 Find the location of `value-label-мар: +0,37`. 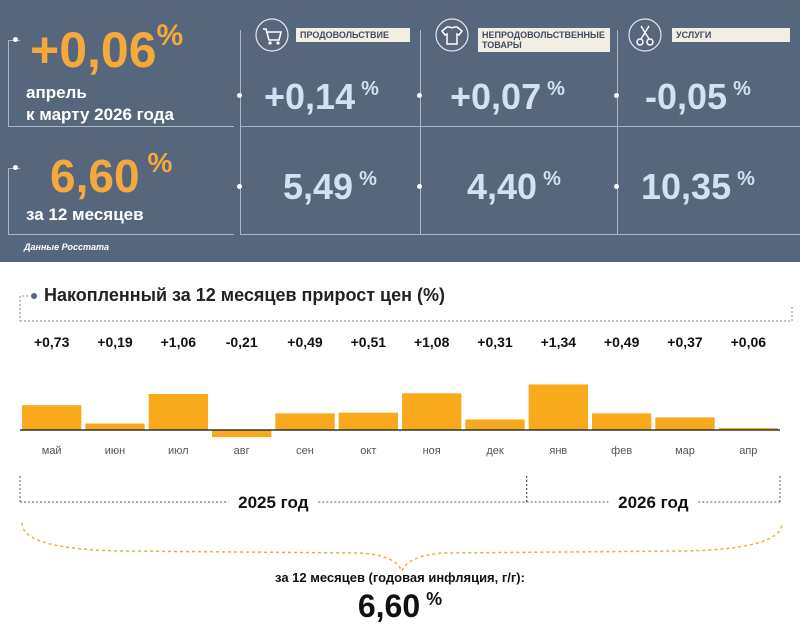

value-label-мар: +0,37 is located at coordinates (685, 342).